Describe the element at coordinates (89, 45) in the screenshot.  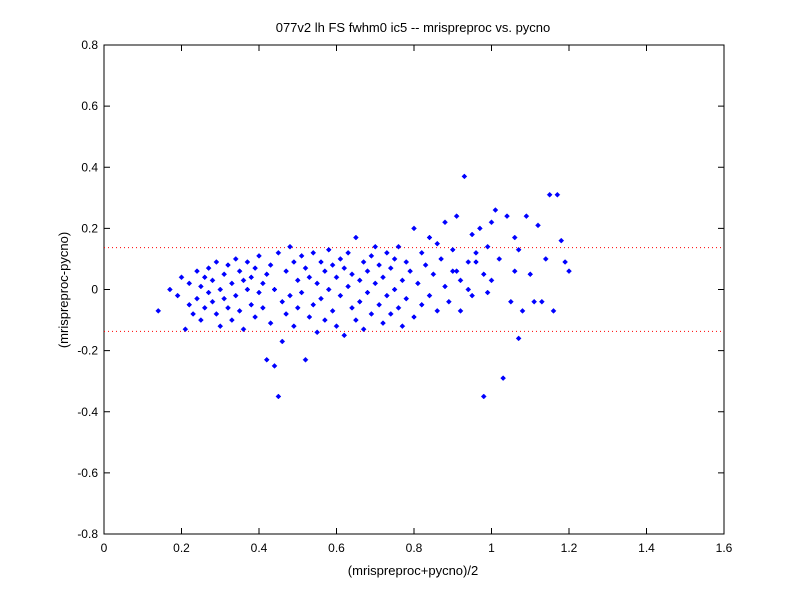
I see `y-tick-label: 0.8` at that location.